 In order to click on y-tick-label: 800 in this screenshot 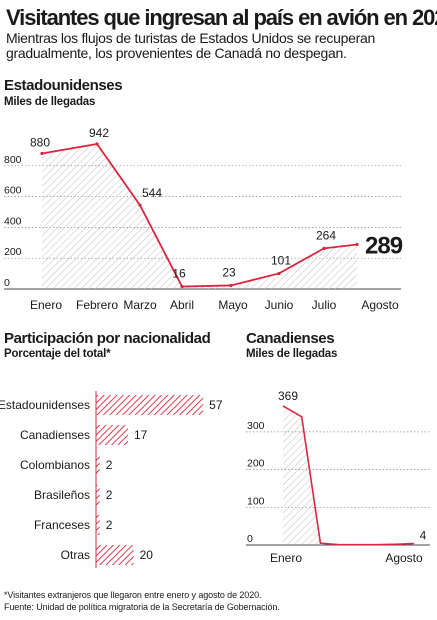, I will do `click(13, 160)`.